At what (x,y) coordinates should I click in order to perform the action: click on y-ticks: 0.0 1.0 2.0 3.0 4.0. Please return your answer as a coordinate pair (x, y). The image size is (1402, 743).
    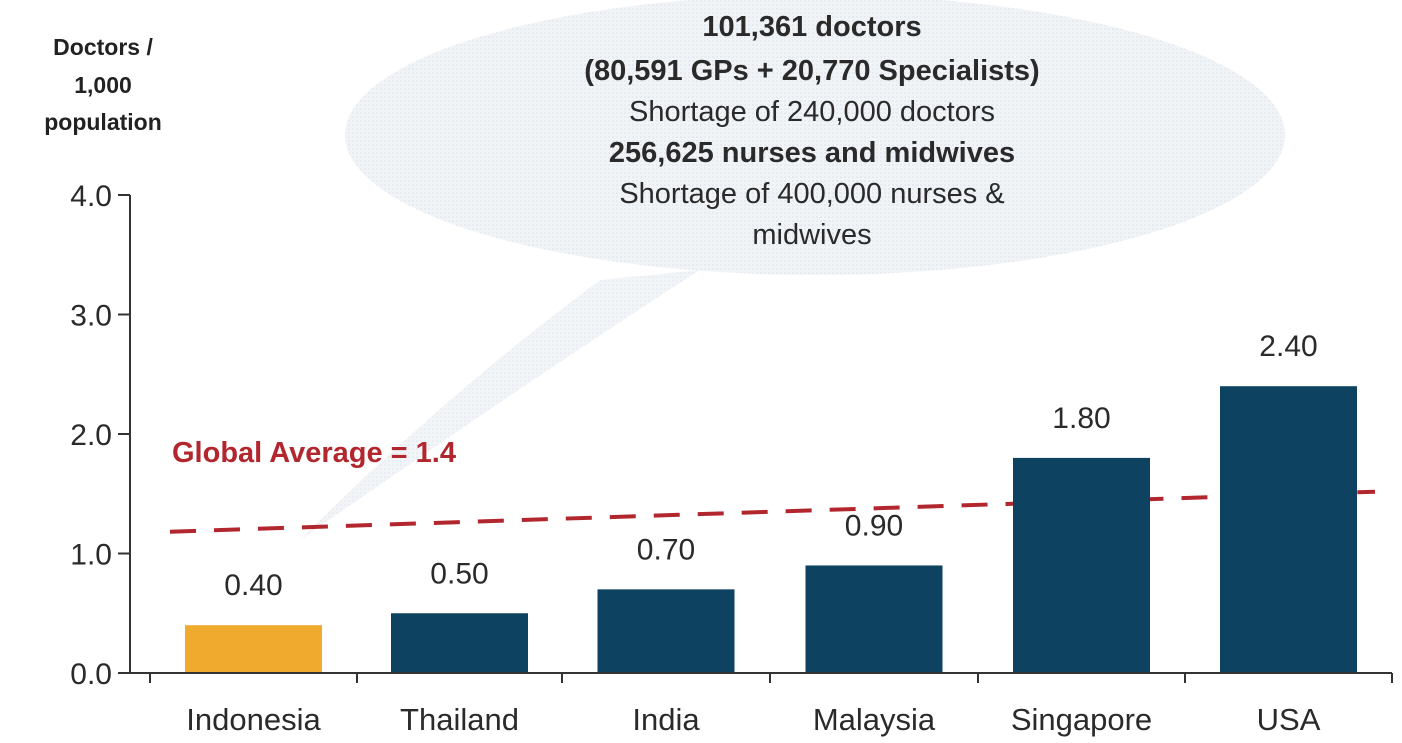
    Looking at the image, I should click on (100, 435).